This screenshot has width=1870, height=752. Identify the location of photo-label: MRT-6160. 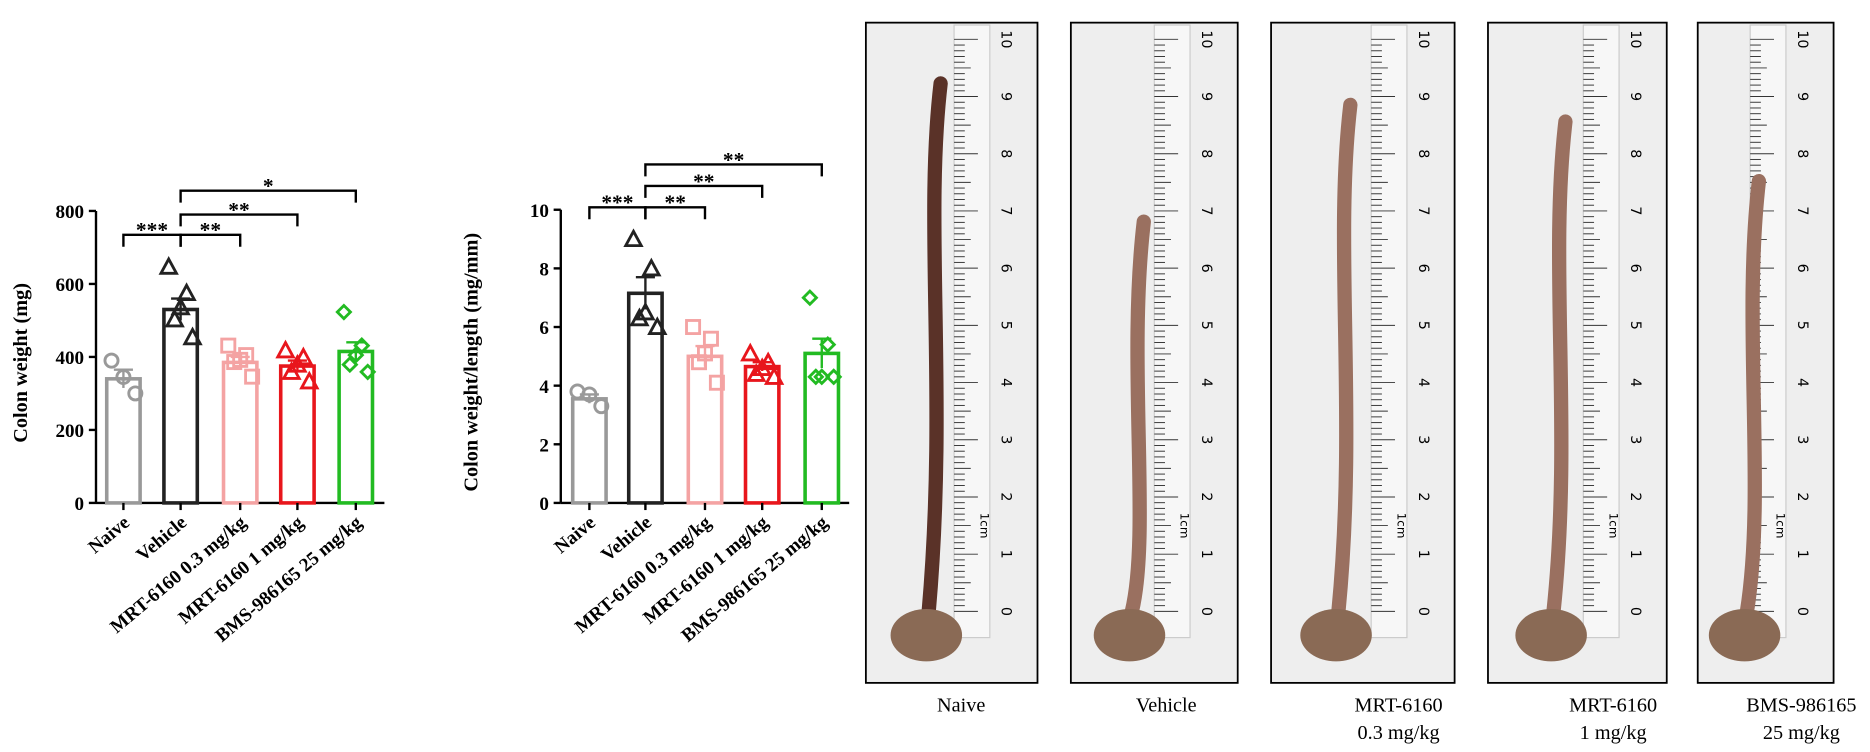
(1613, 705).